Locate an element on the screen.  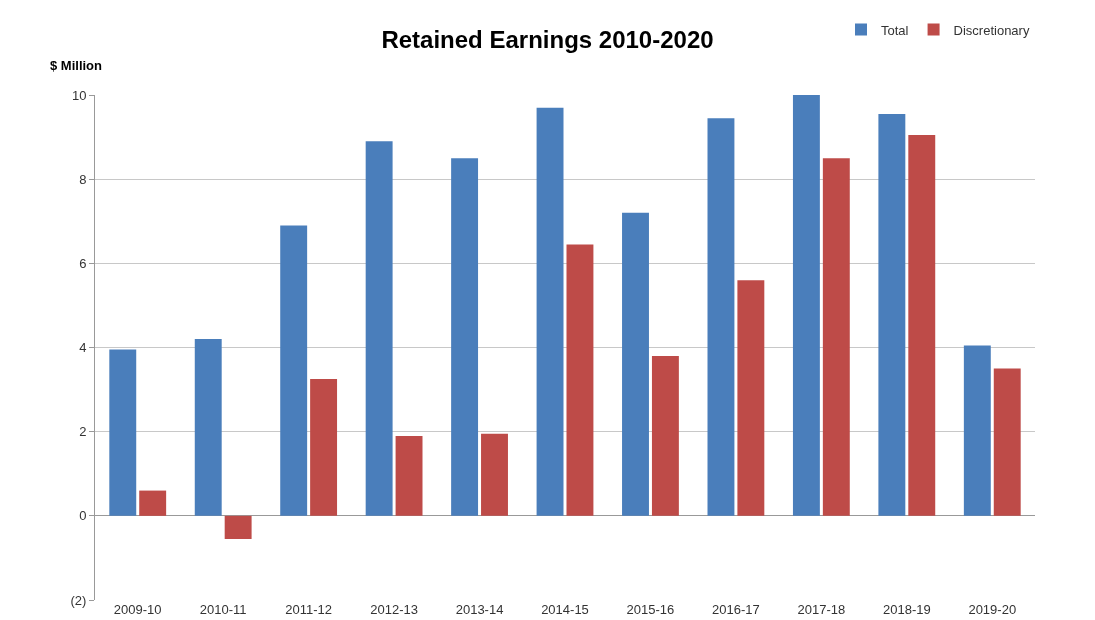
y-axis-title: $ Million is located at coordinates (76, 65).